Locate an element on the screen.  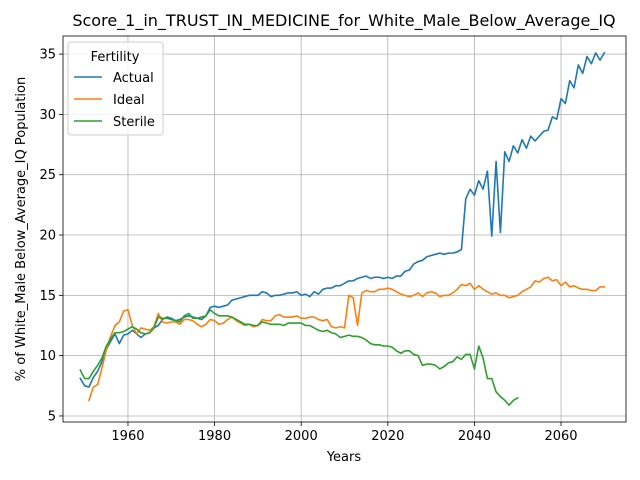
y-tick-label: 35 is located at coordinates (47, 55).